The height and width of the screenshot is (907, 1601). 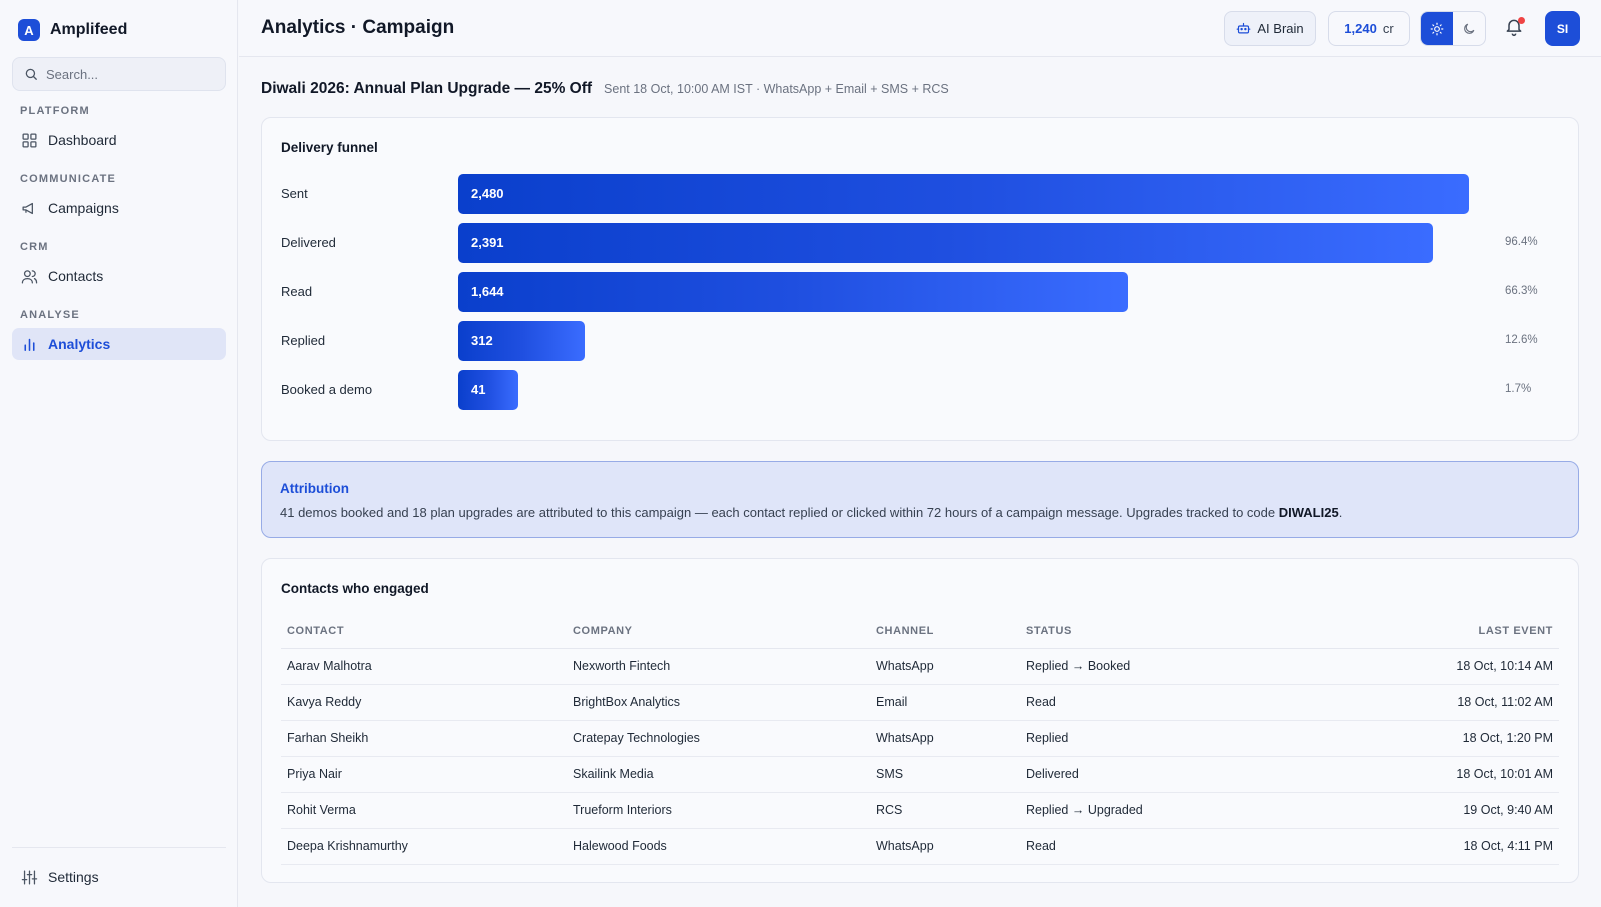 What do you see at coordinates (424, 774) in the screenshot?
I see `contact-name-cell: Priya Nair` at bounding box center [424, 774].